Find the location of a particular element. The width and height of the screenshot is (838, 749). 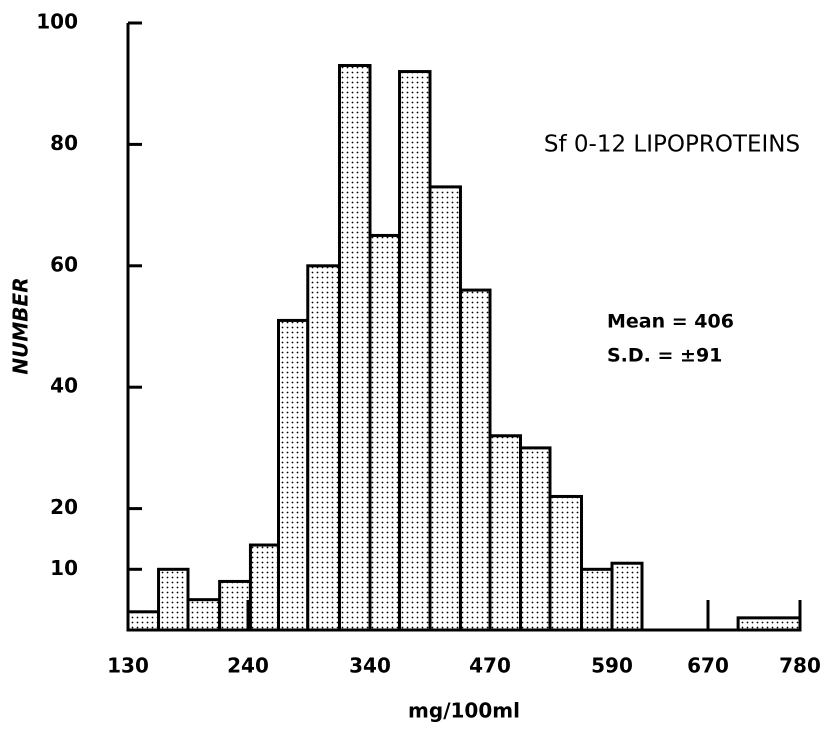

x-tick-label: 780 is located at coordinates (800, 666).